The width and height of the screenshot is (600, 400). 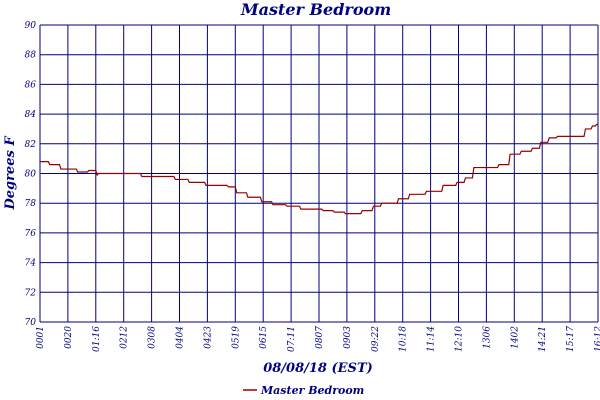 I want to click on y-tick-label: 70, so click(x=31, y=323).